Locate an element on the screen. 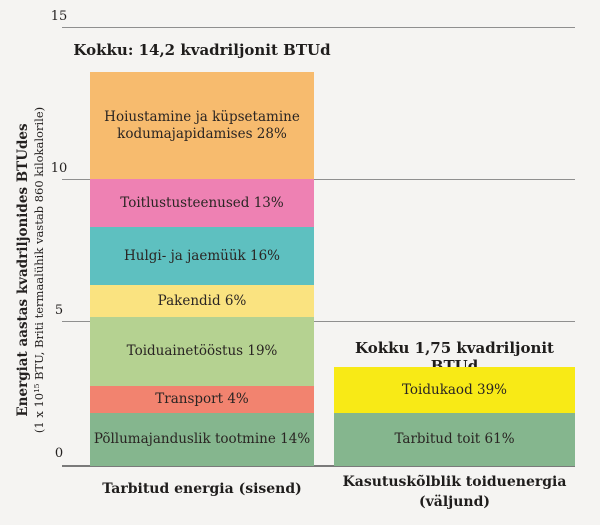 The height and width of the screenshot is (525, 600). bar-segment-label: Pakendid 6% is located at coordinates (202, 300).